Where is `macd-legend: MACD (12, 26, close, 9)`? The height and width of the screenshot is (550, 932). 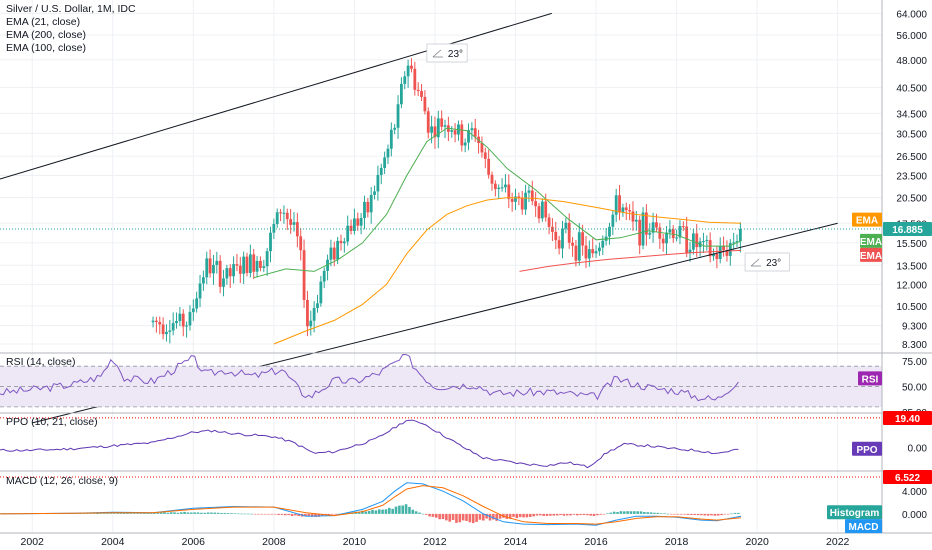
macd-legend: MACD (12, 26, close, 9) is located at coordinates (62, 481).